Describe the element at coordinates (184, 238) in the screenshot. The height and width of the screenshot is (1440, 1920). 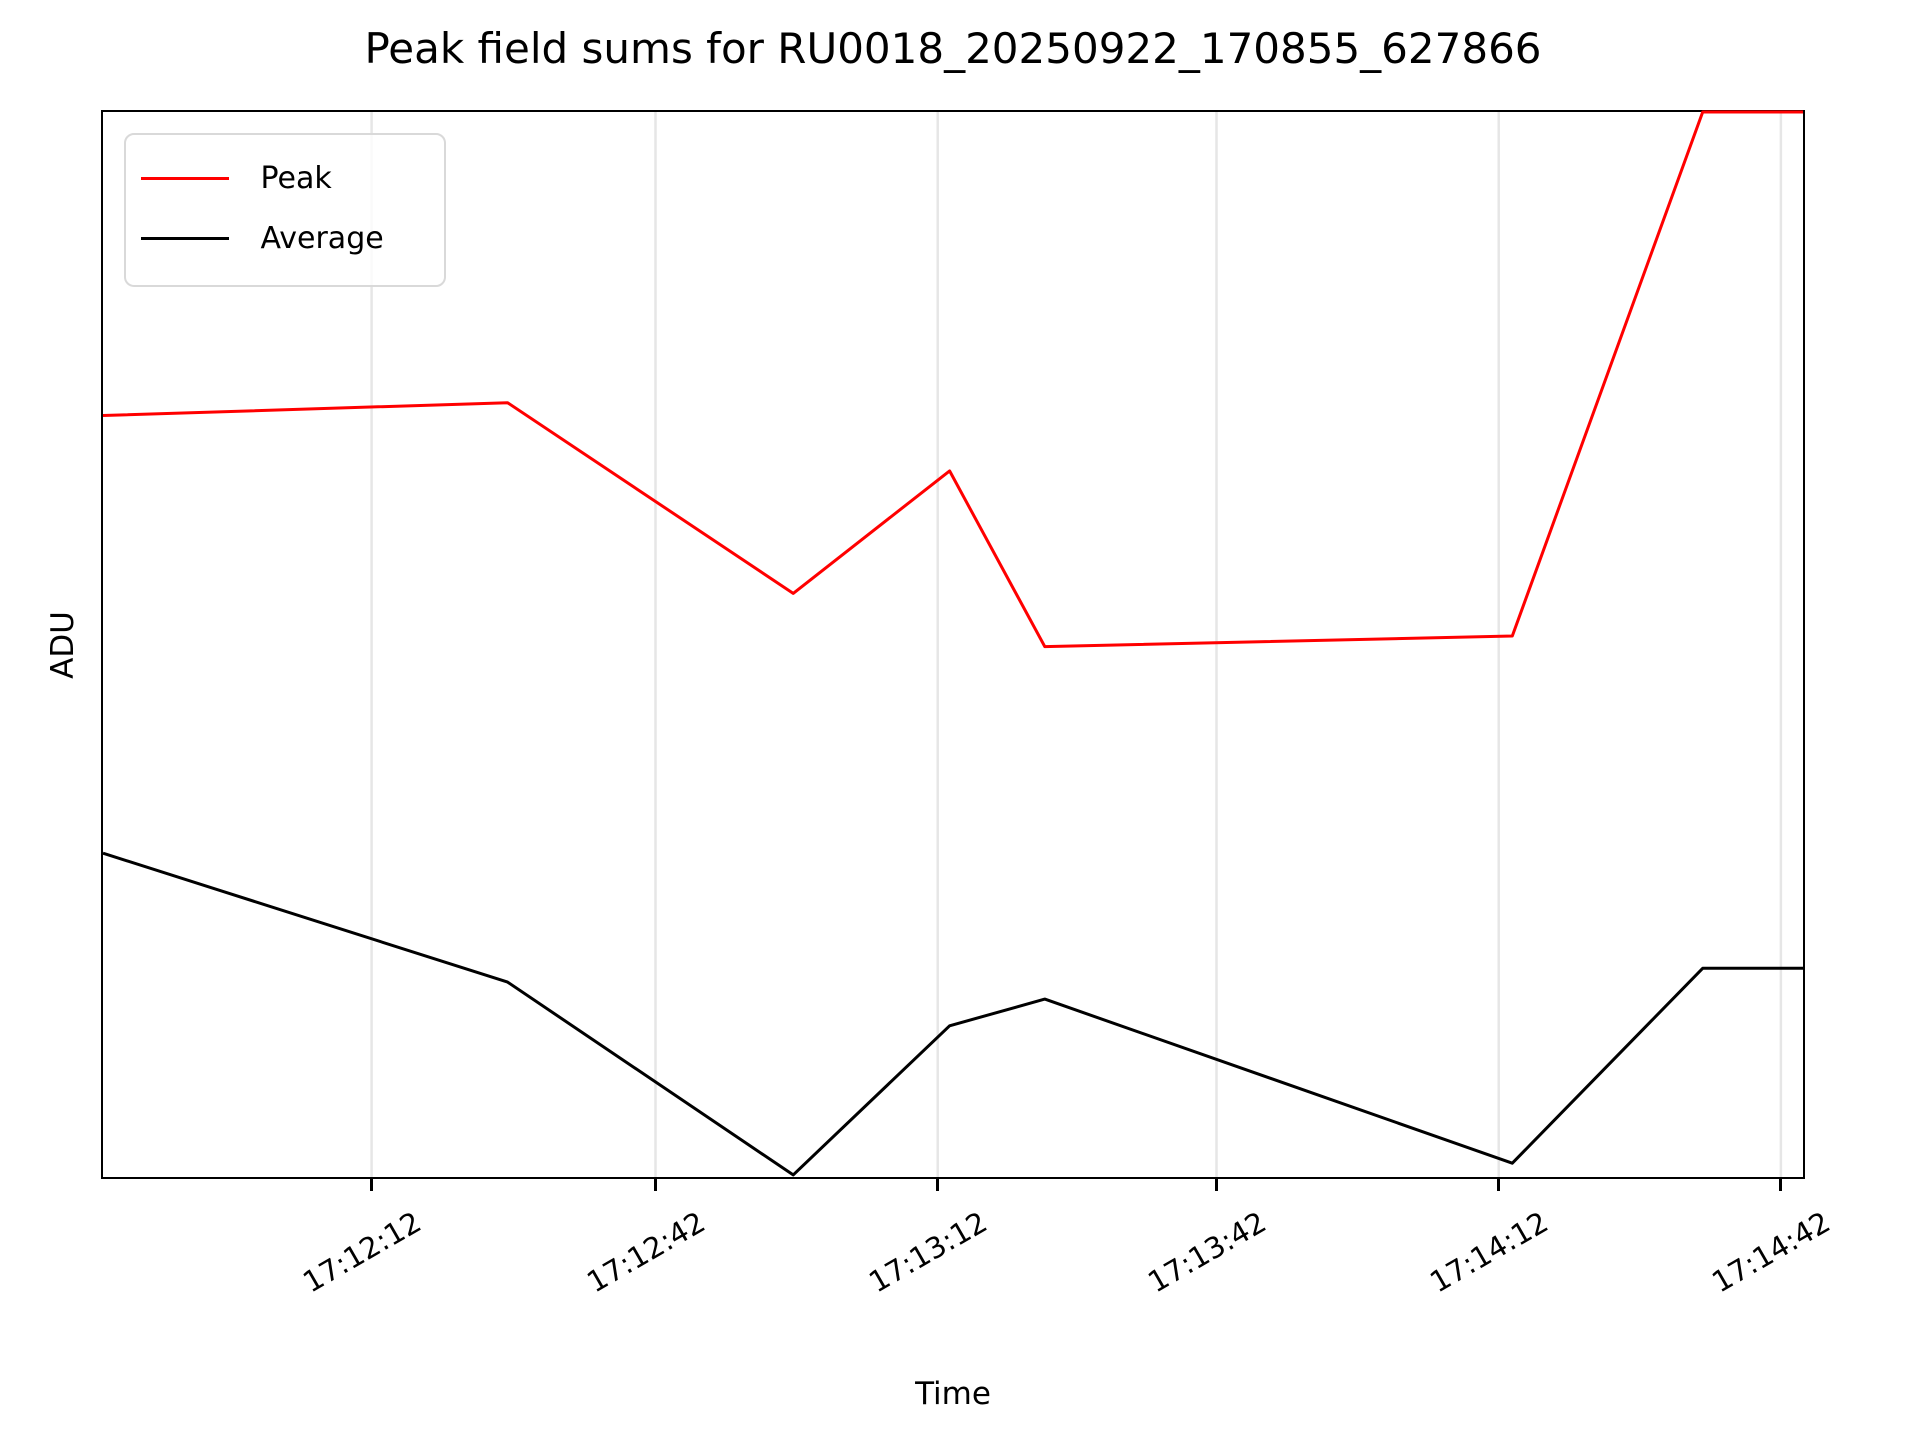
I see `average-line-sample` at that location.